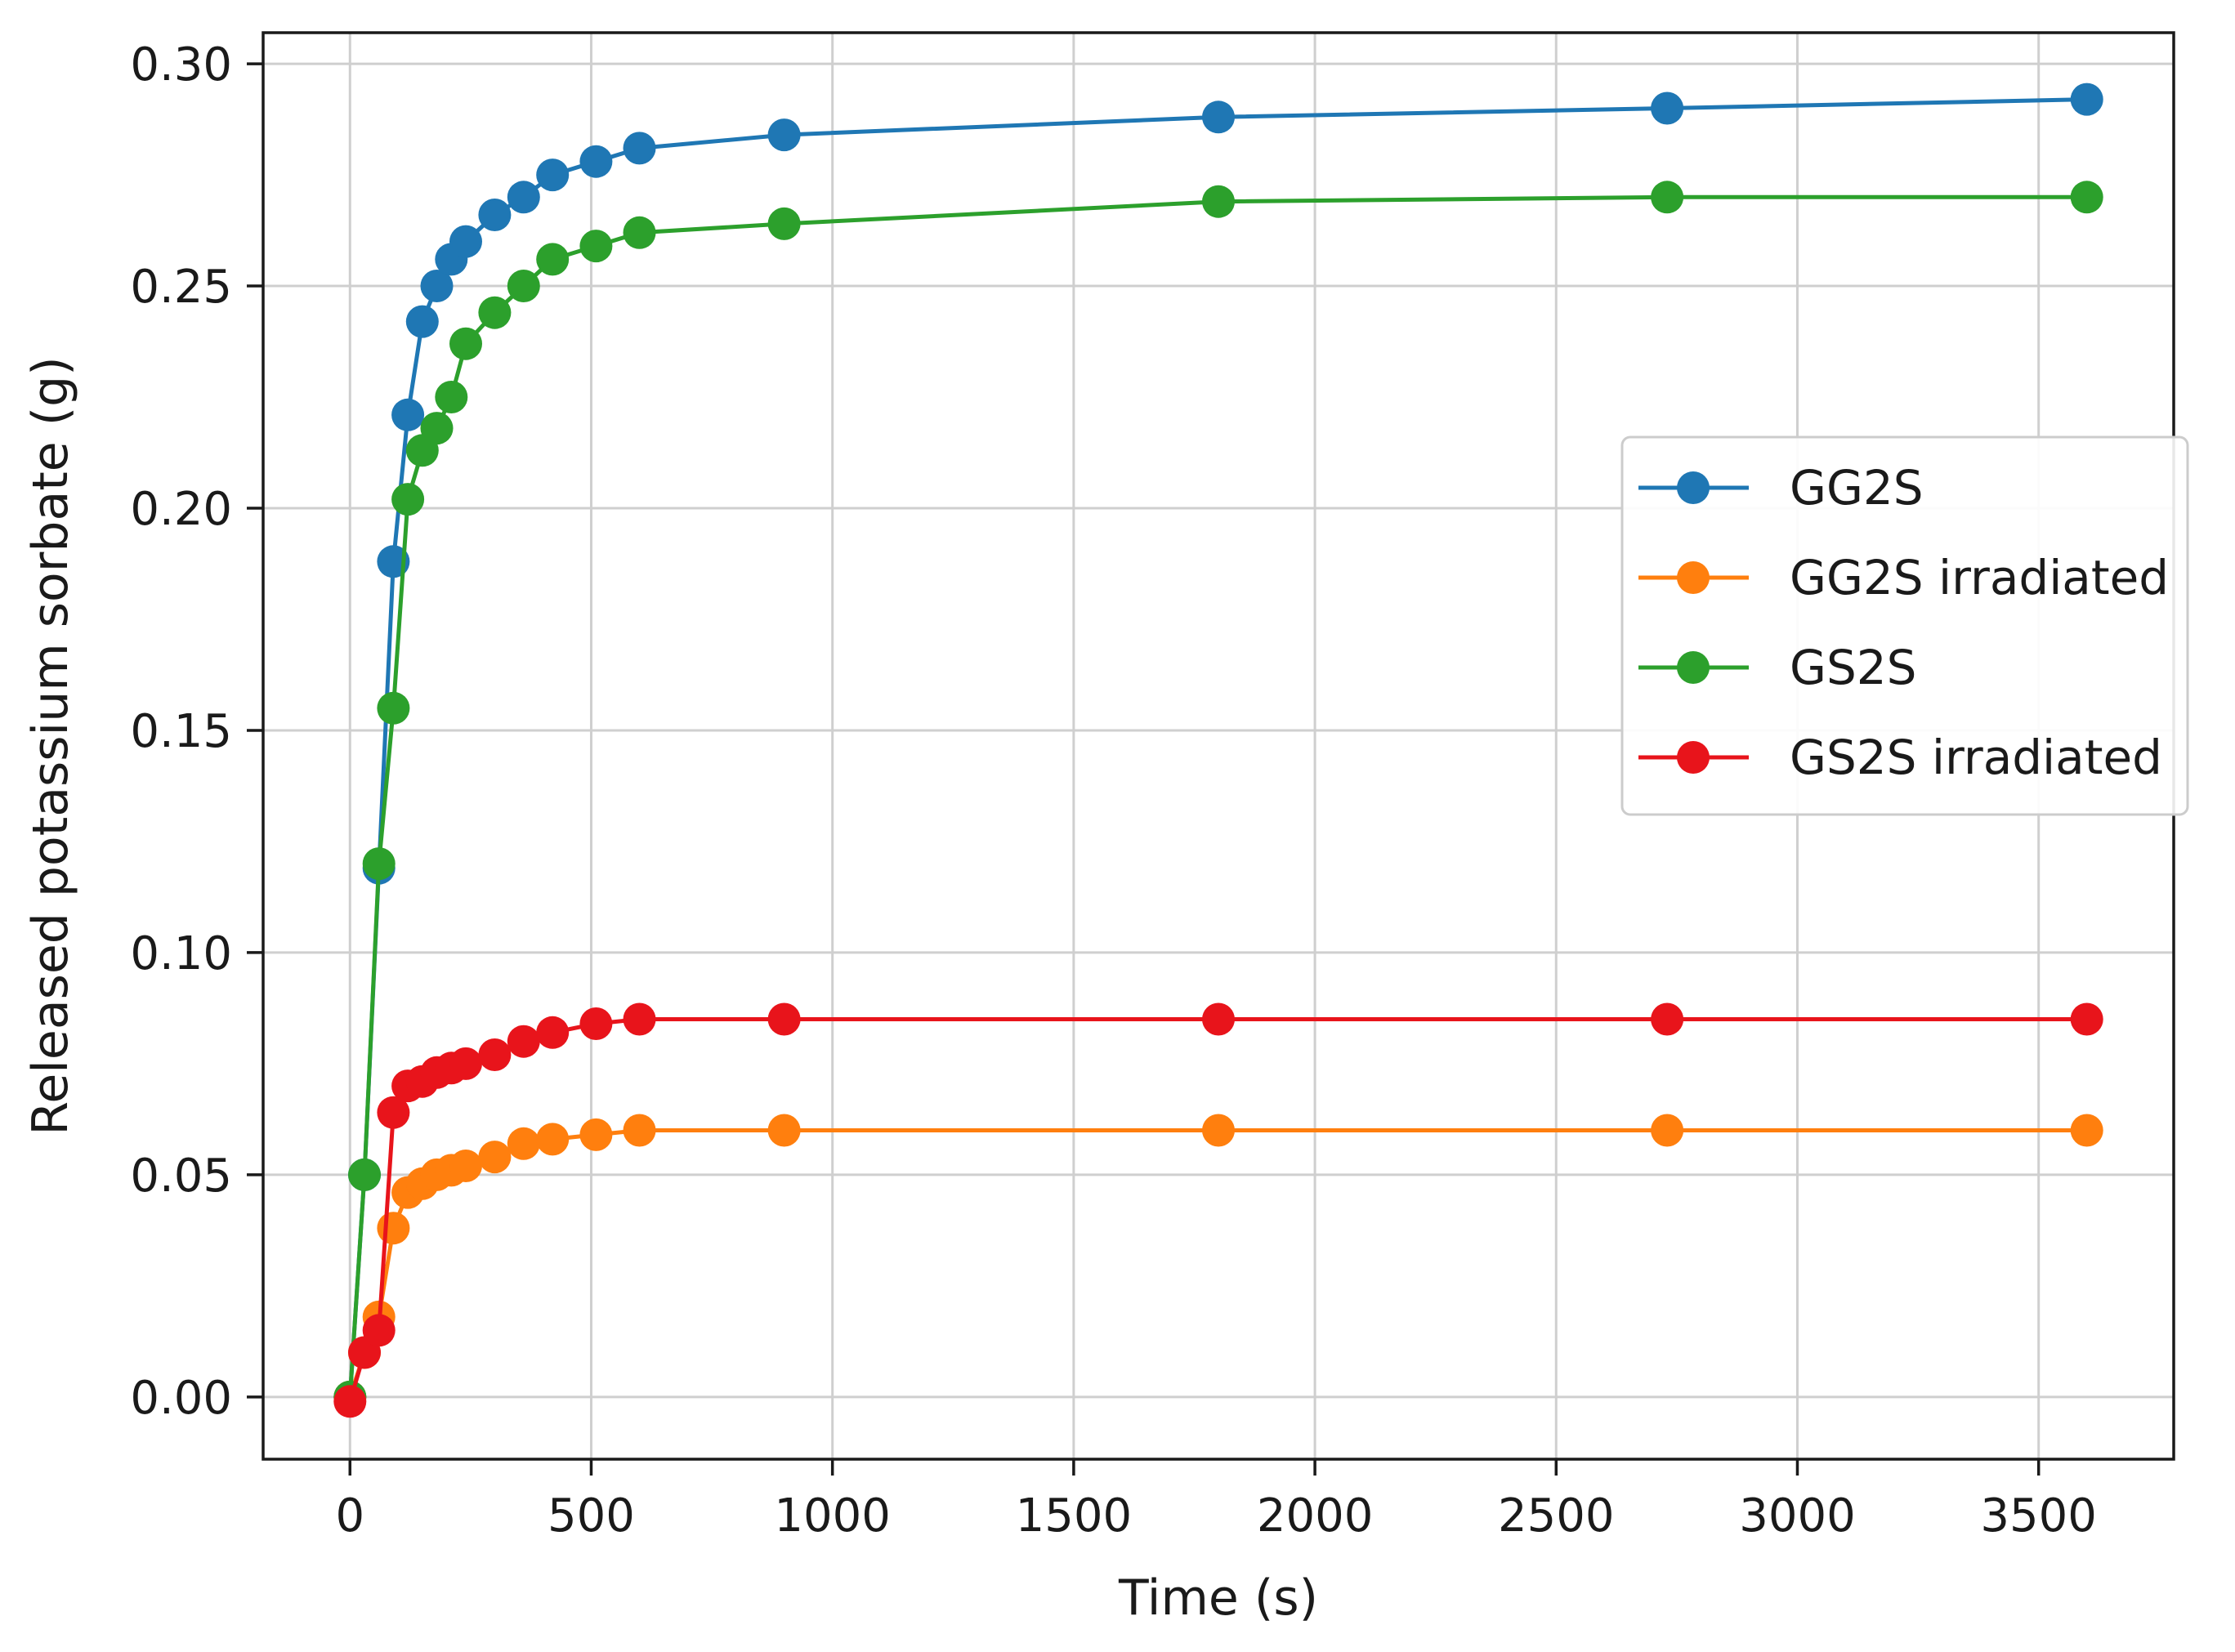 The width and height of the screenshot is (2235, 1652). I want to click on x-tick-label: 1000, so click(832, 1516).